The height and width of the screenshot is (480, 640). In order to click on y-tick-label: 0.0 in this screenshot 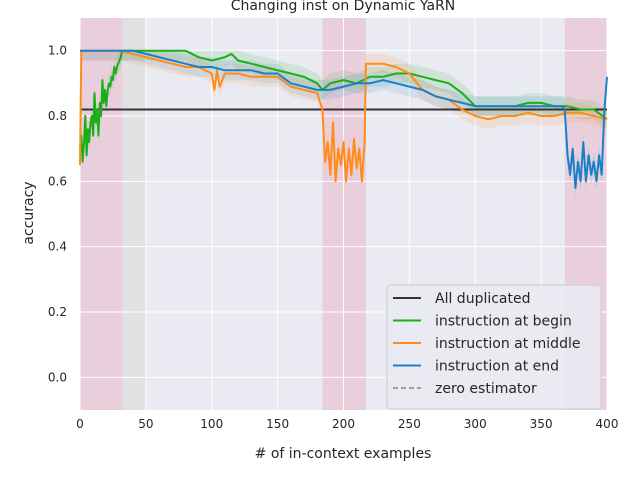, I will do `click(57, 377)`.